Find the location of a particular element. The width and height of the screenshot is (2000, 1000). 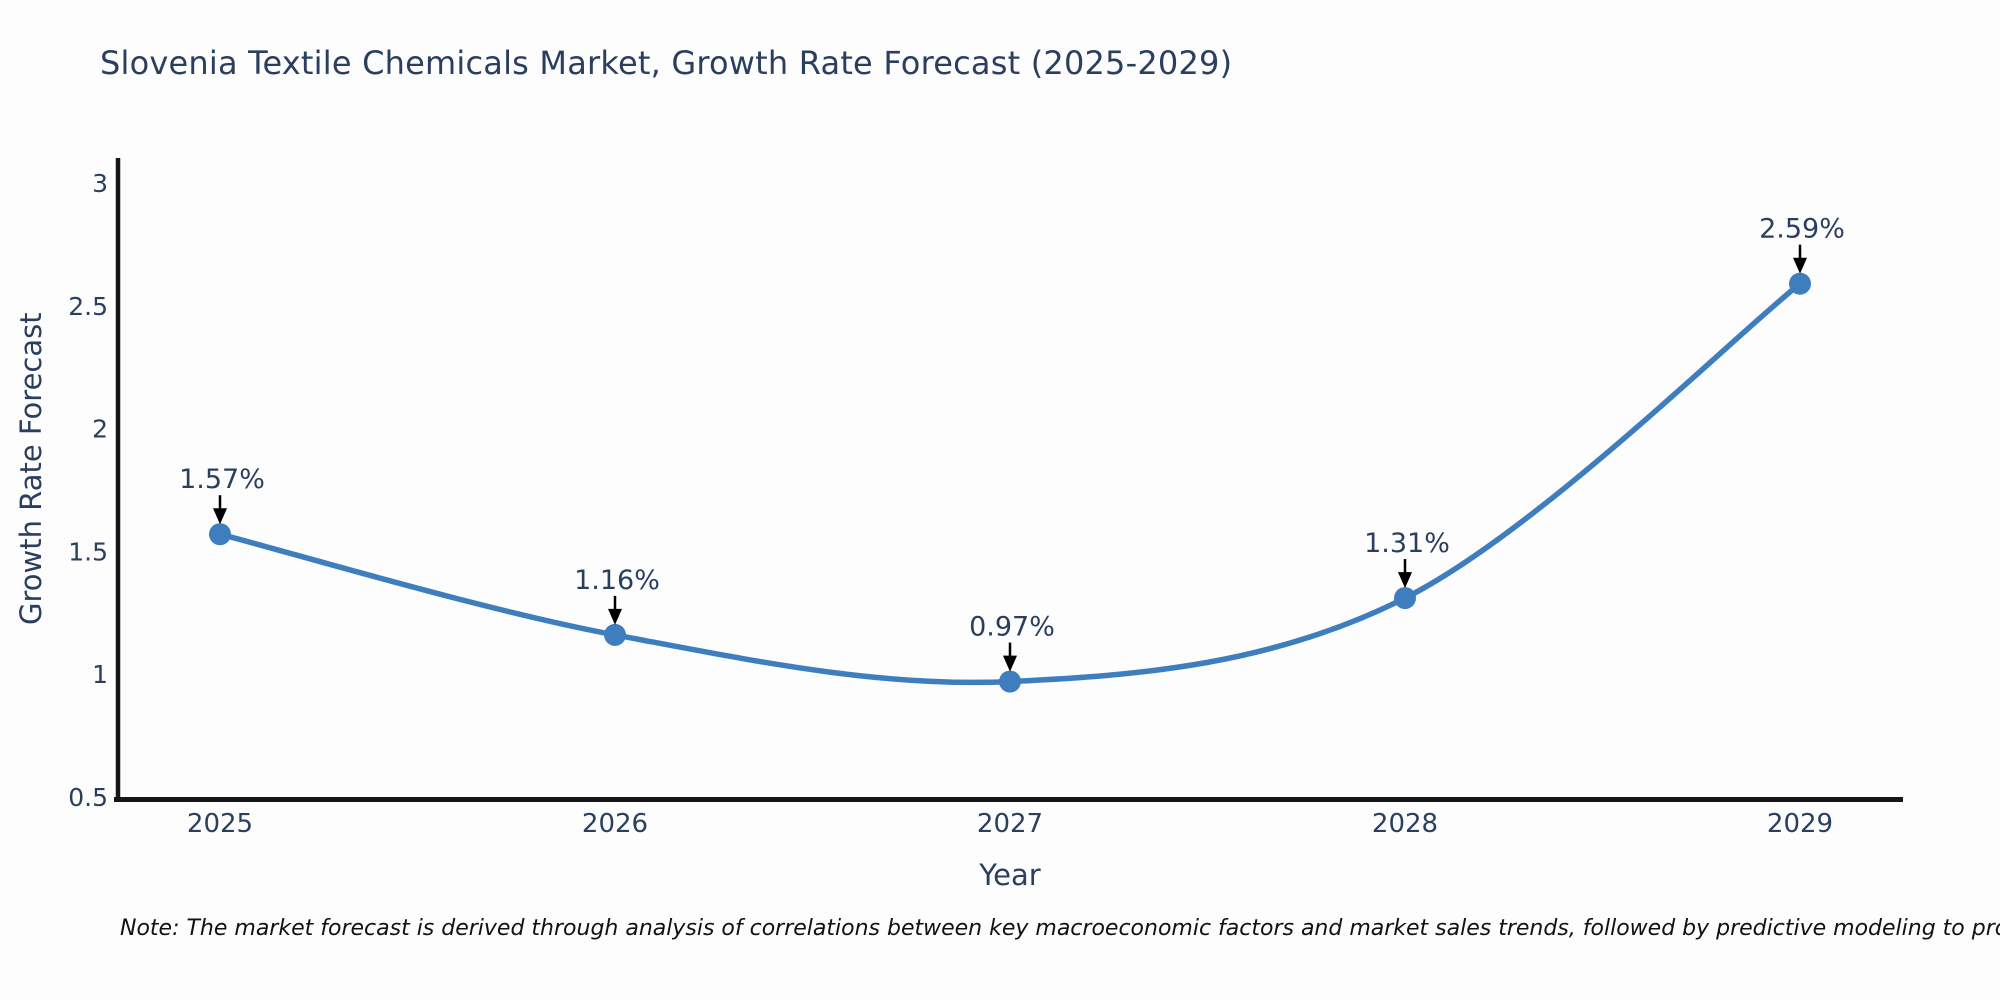

x-axis-title: Year is located at coordinates (1010, 875).